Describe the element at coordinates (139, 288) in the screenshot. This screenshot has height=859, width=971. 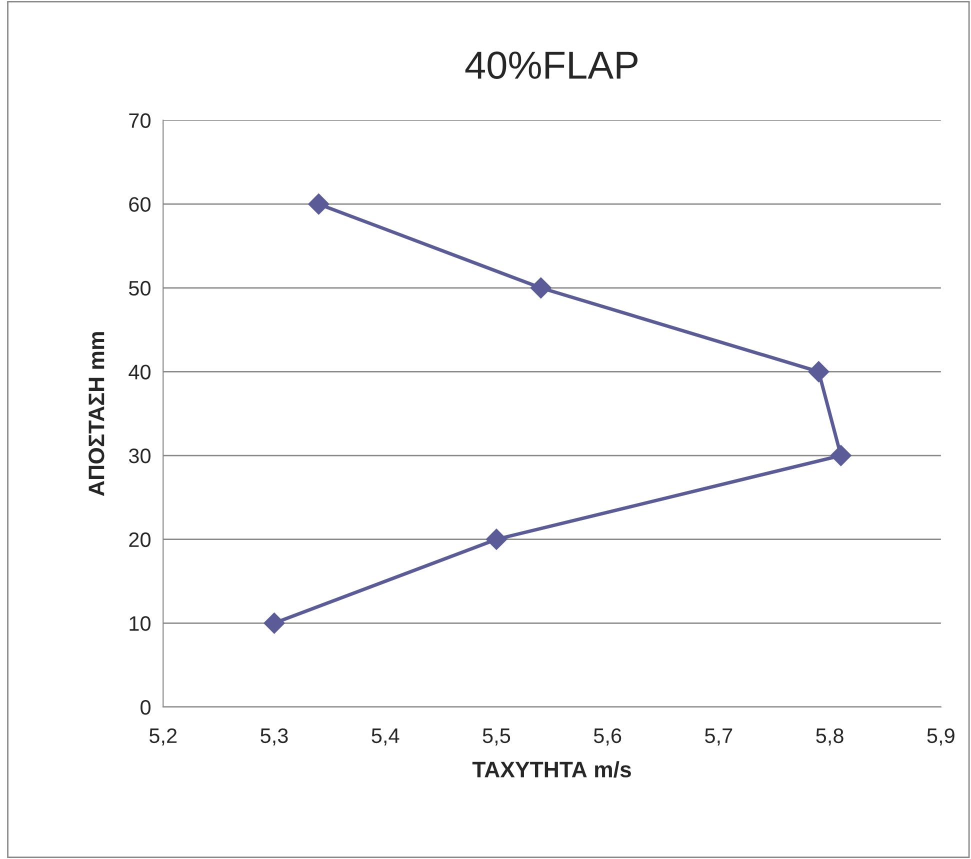
I see `y-tick-label: 50` at that location.